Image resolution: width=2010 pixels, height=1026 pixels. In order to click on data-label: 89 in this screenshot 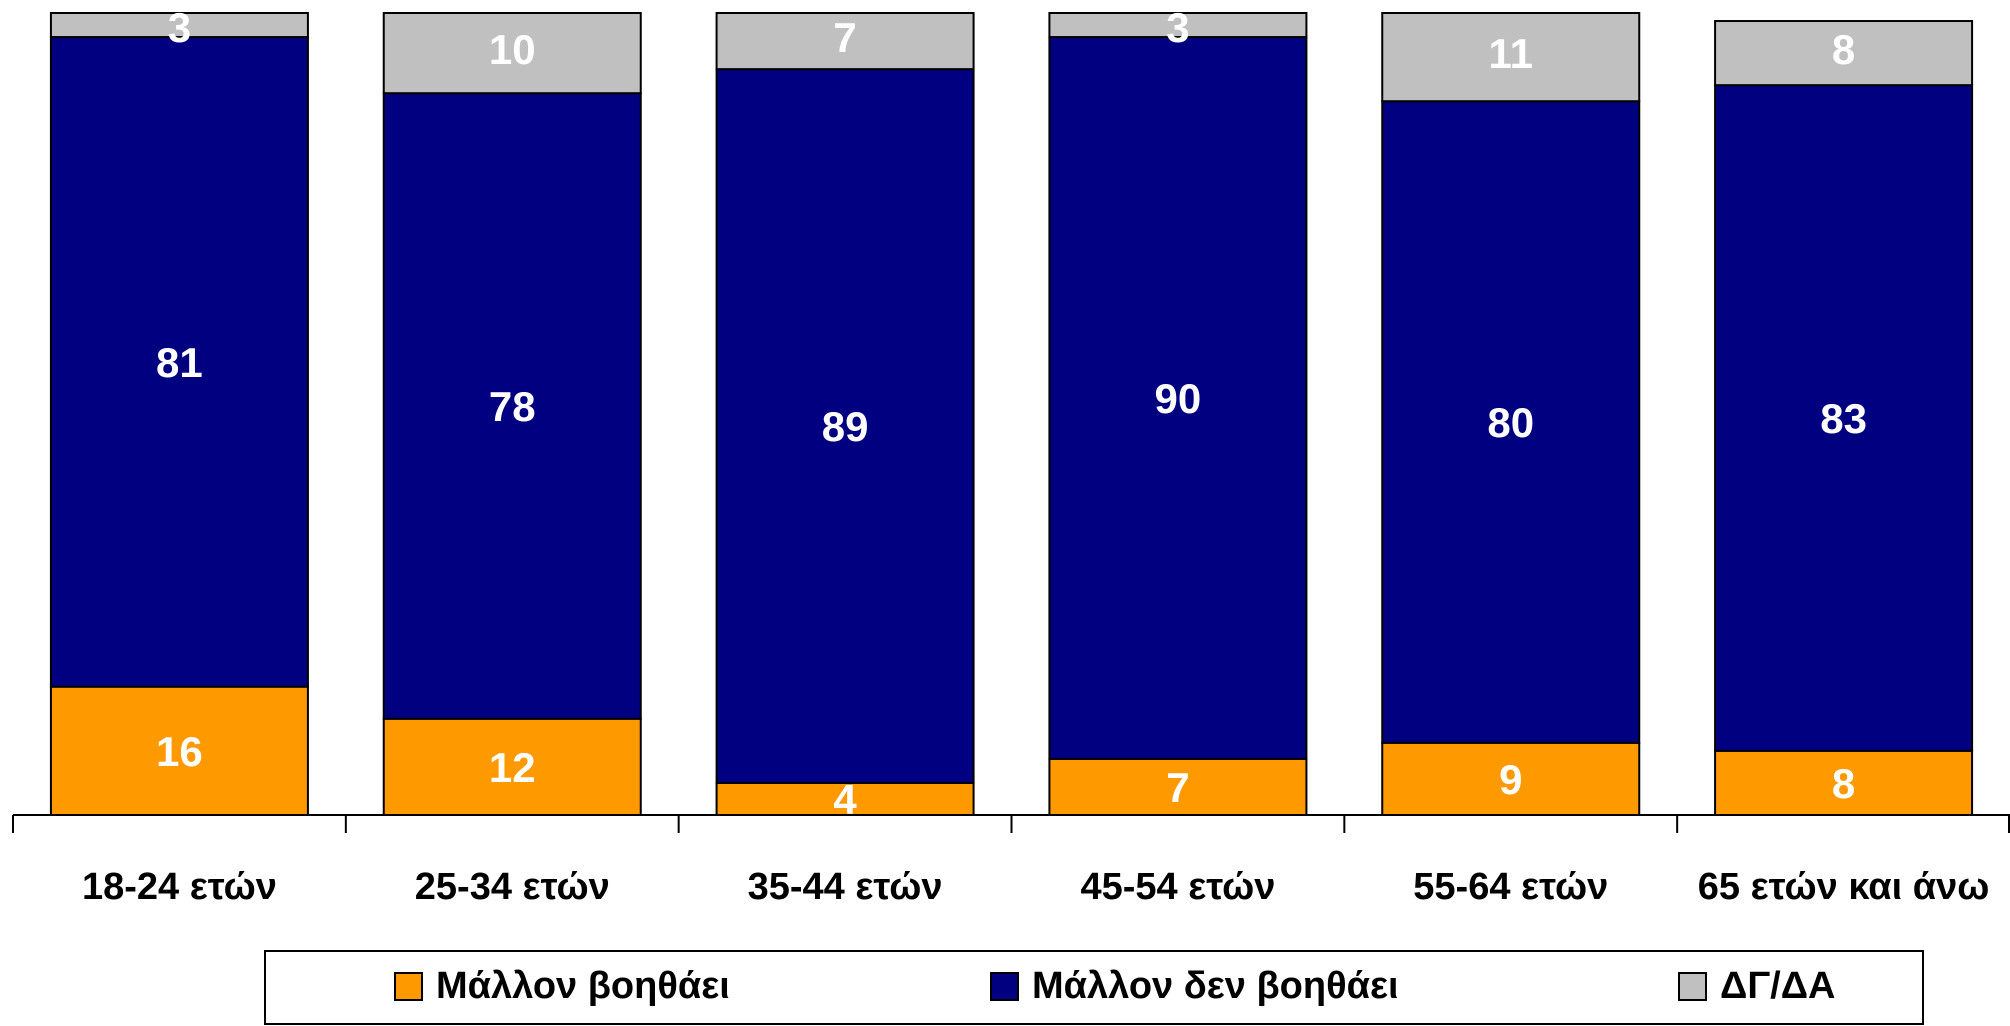, I will do `click(845, 426)`.